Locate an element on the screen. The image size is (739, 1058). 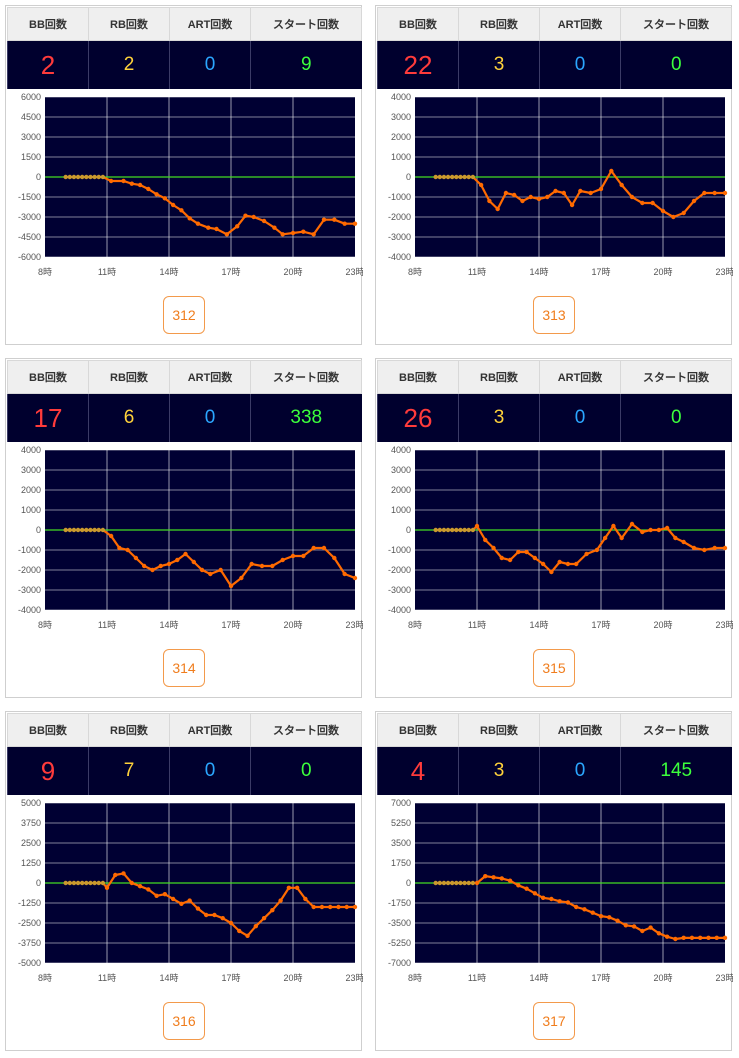
x-tick-label: 14時 is located at coordinates (168, 272).